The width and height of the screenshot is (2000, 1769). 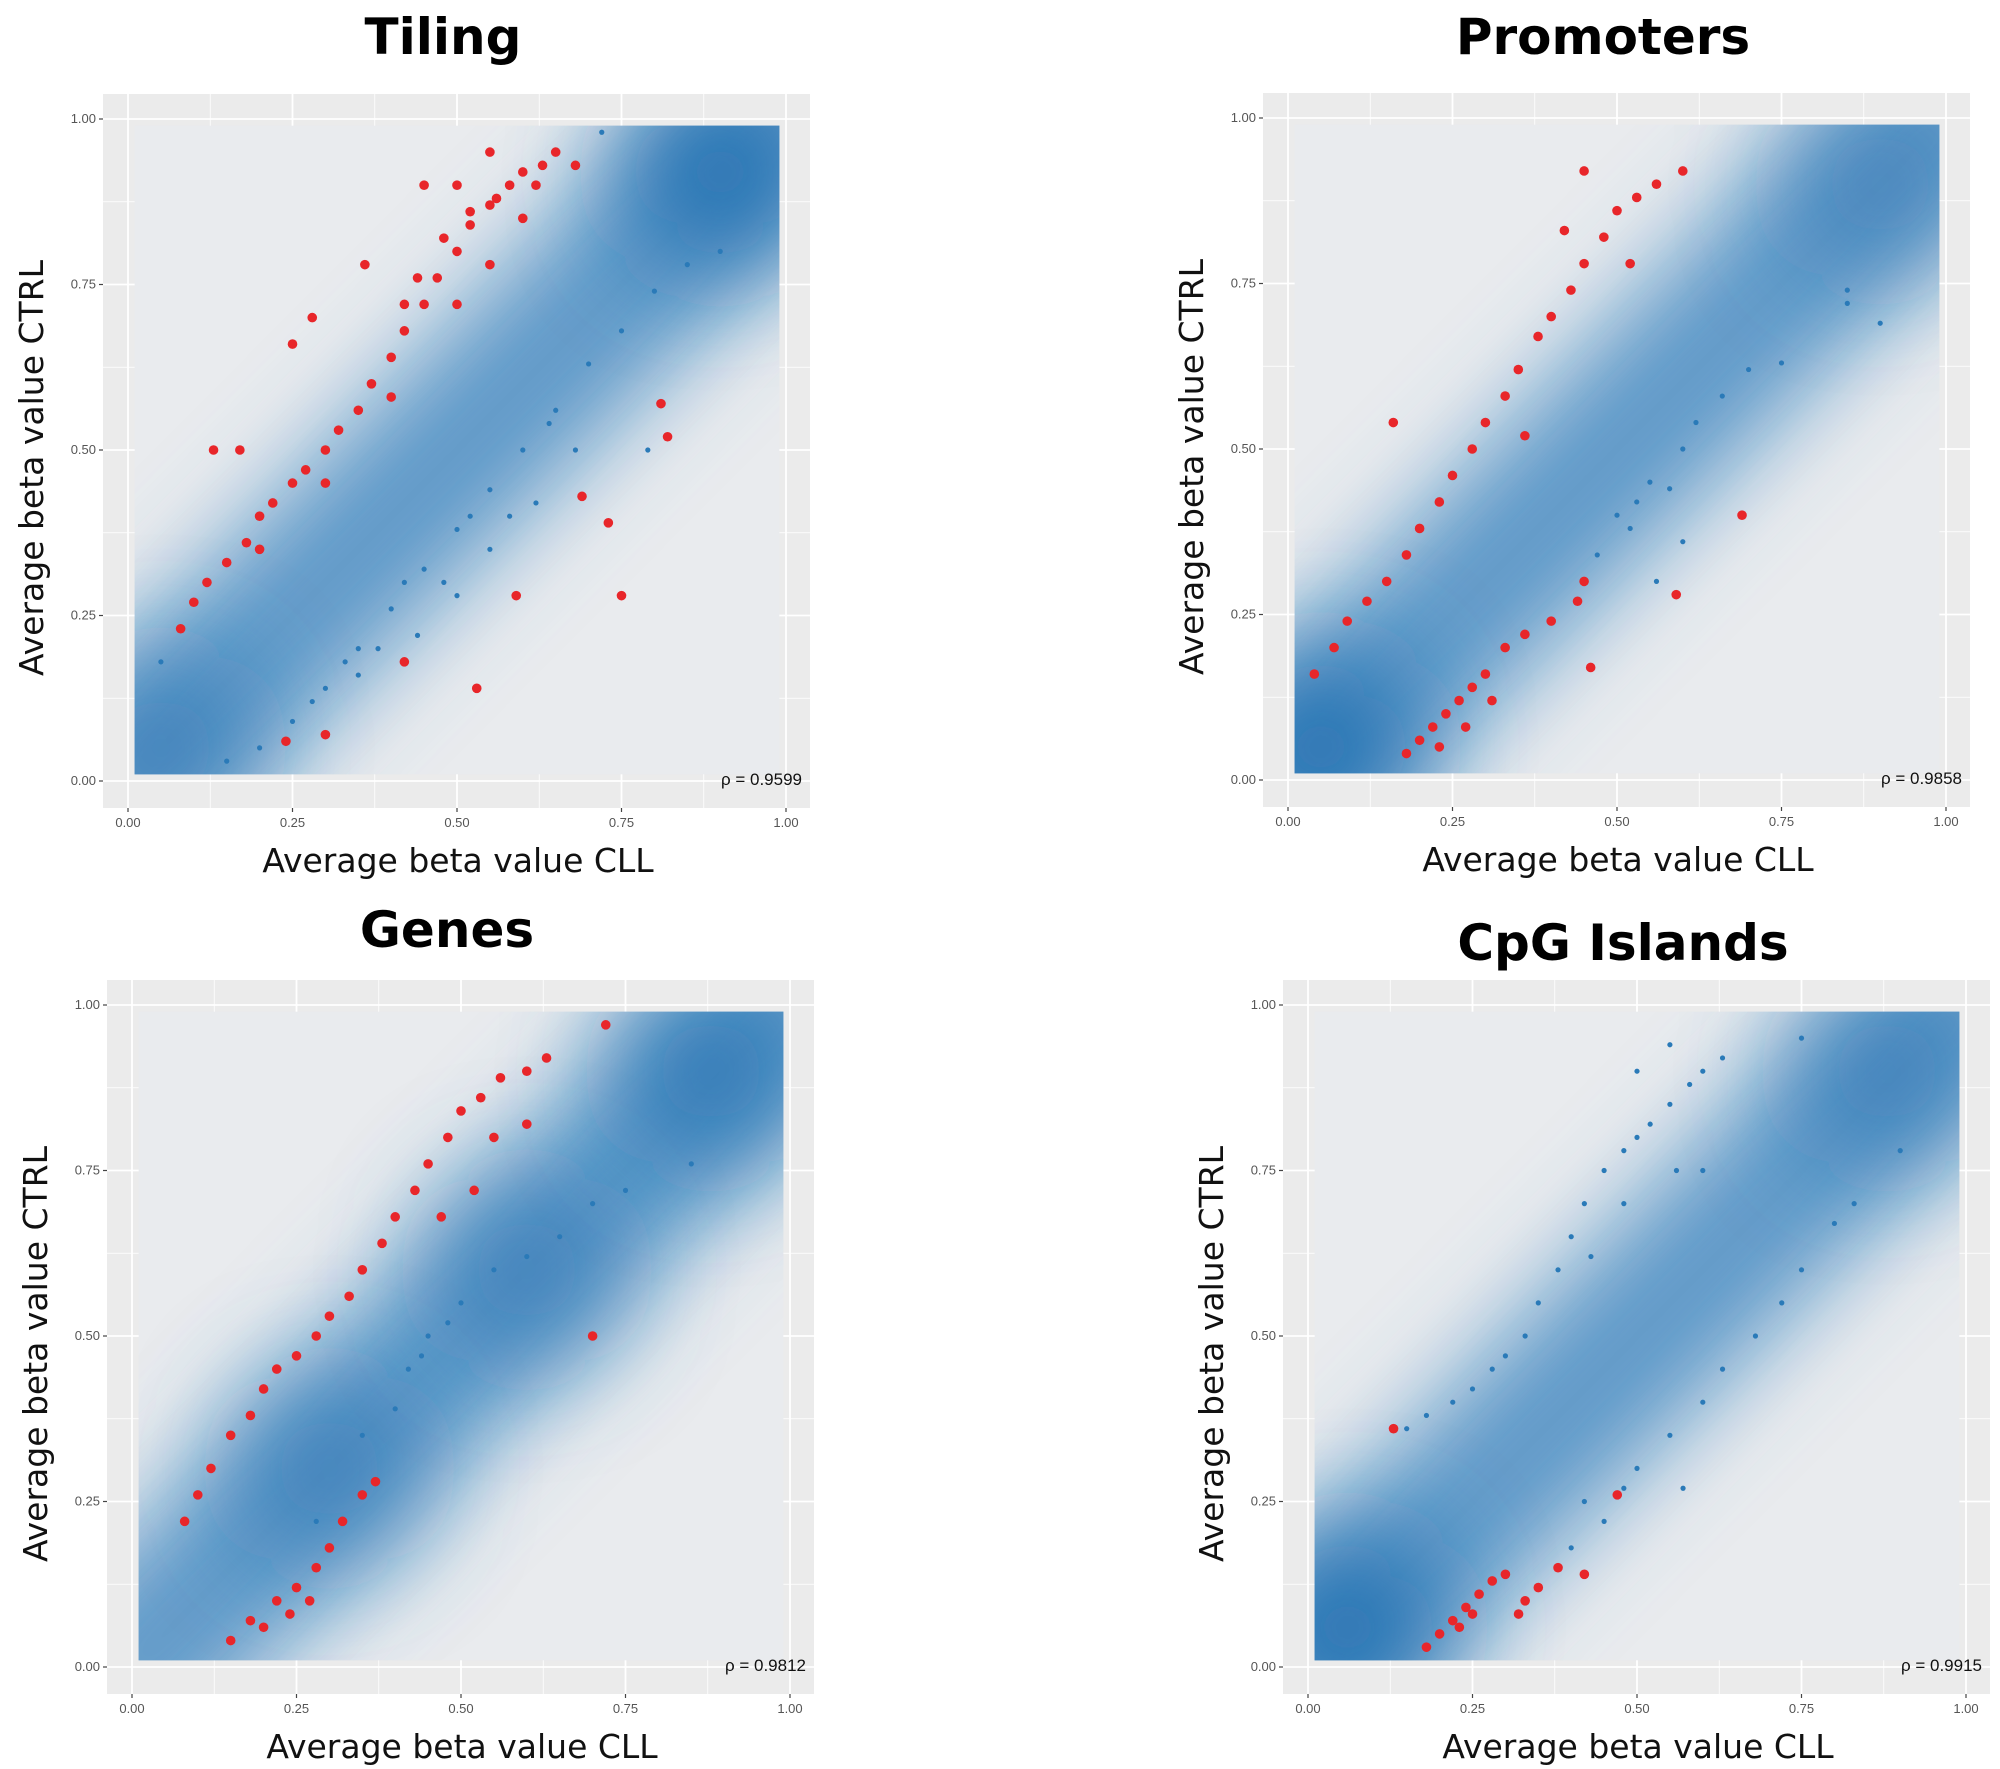 What do you see at coordinates (462, 1746) in the screenshot?
I see `x-axis-label: Average beta value CLL` at bounding box center [462, 1746].